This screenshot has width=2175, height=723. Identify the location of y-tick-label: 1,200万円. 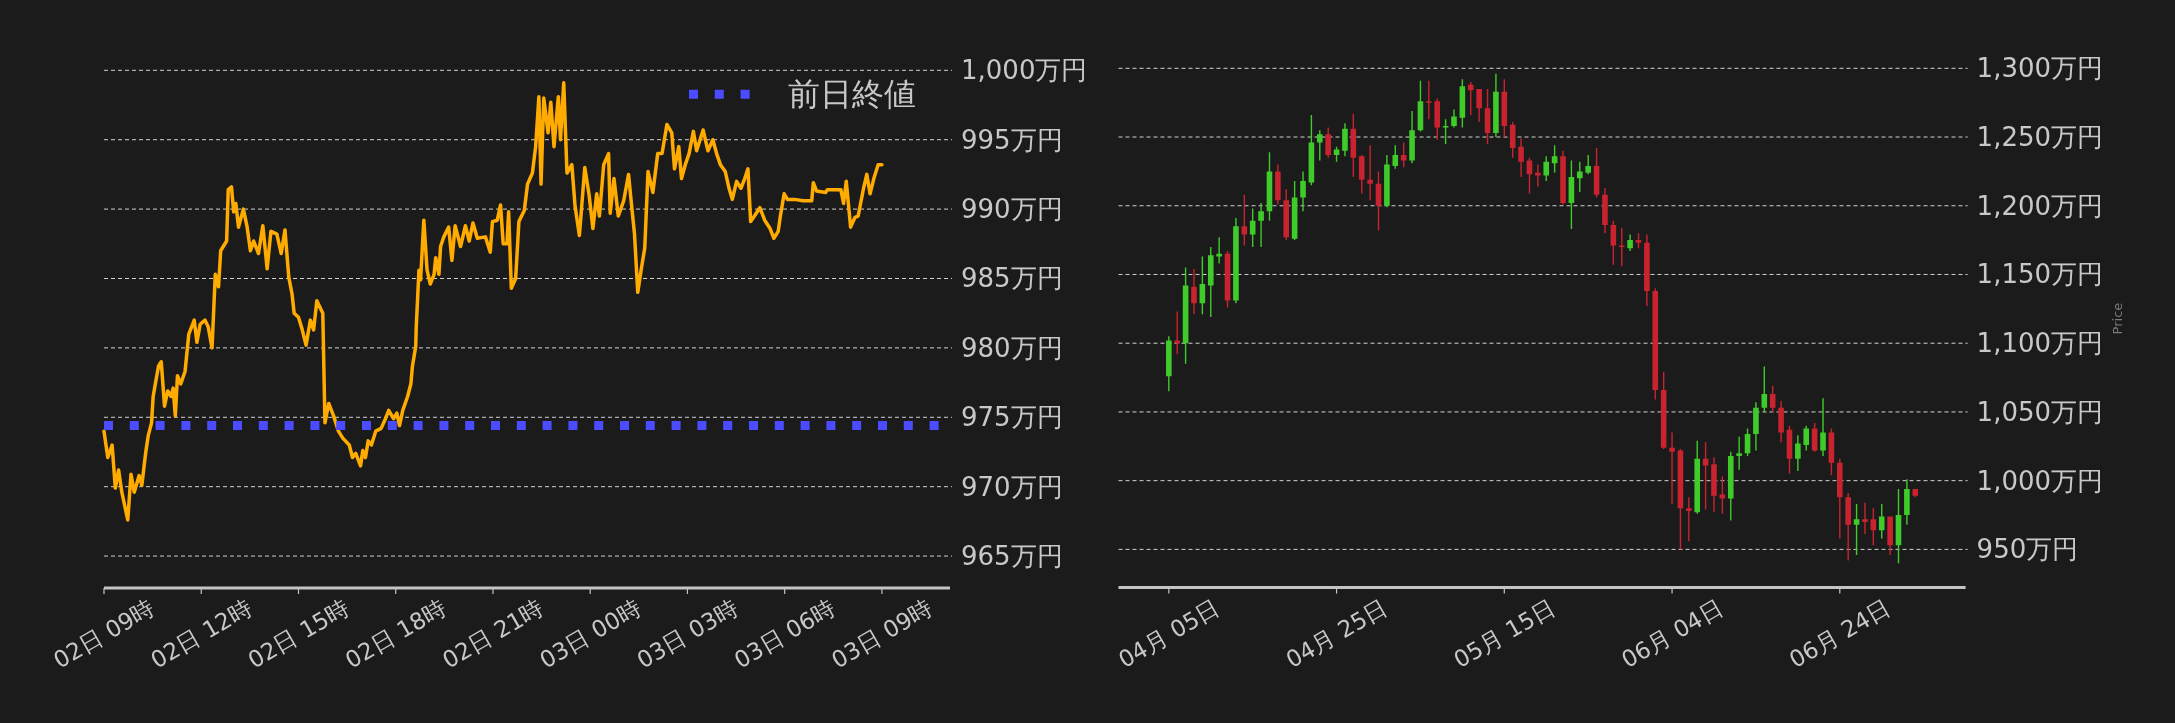
(2040, 205).